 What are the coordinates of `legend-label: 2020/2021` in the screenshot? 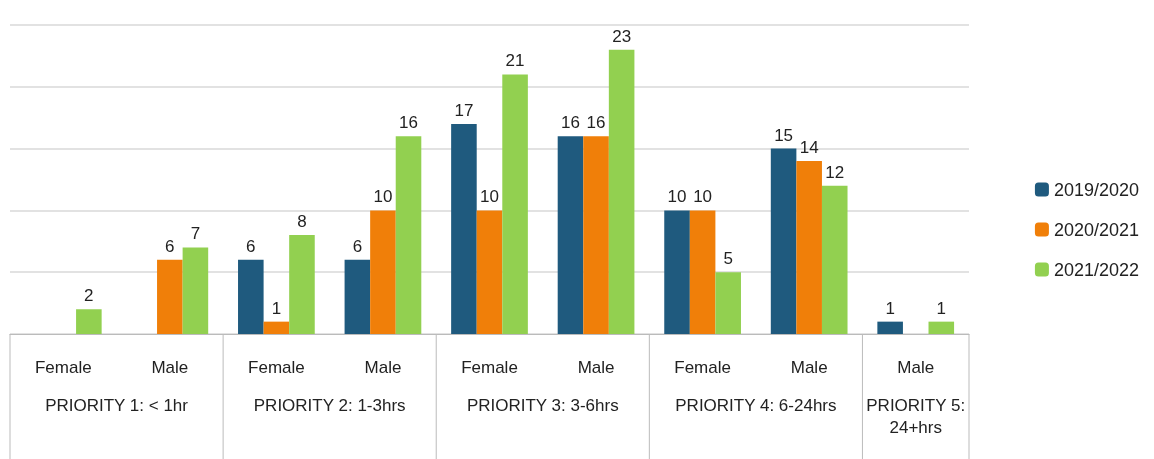 It's located at (1096, 229).